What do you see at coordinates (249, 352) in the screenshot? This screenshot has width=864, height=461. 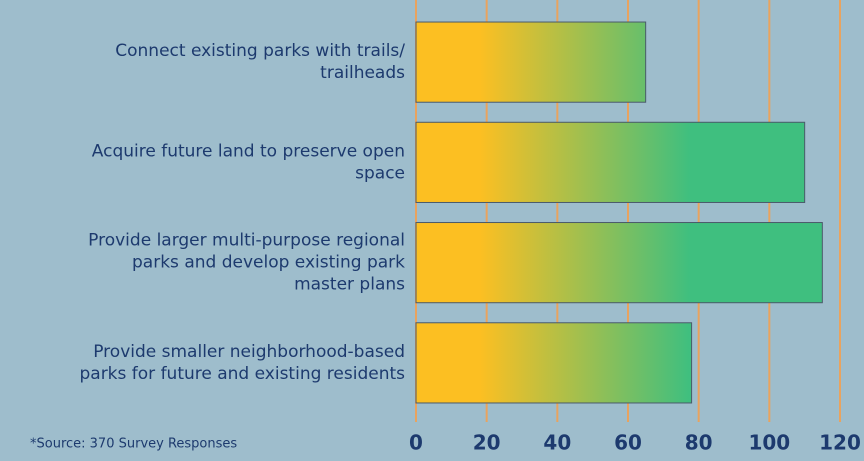 I see `category-label: Provide smaller neighborhood-based` at bounding box center [249, 352].